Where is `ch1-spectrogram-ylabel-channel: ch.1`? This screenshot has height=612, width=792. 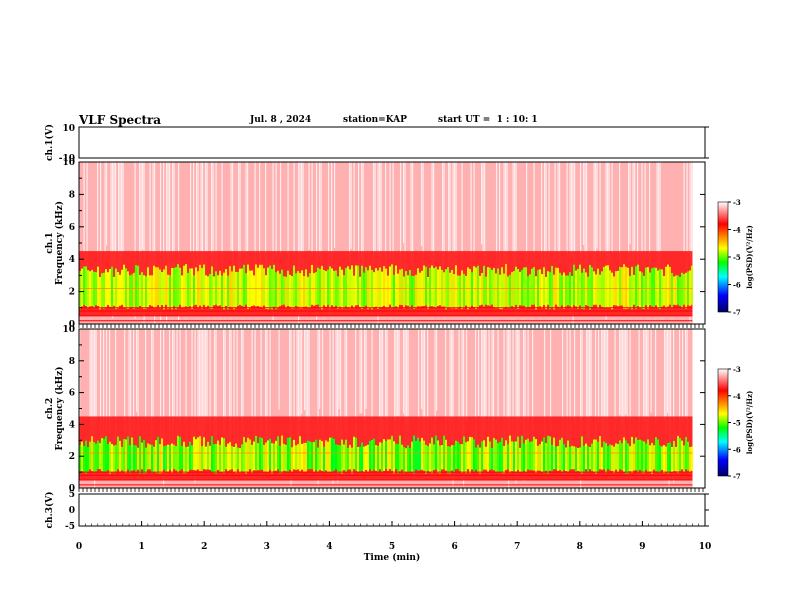
ch1-spectrogram-ylabel-channel: ch.1 is located at coordinates (50, 242).